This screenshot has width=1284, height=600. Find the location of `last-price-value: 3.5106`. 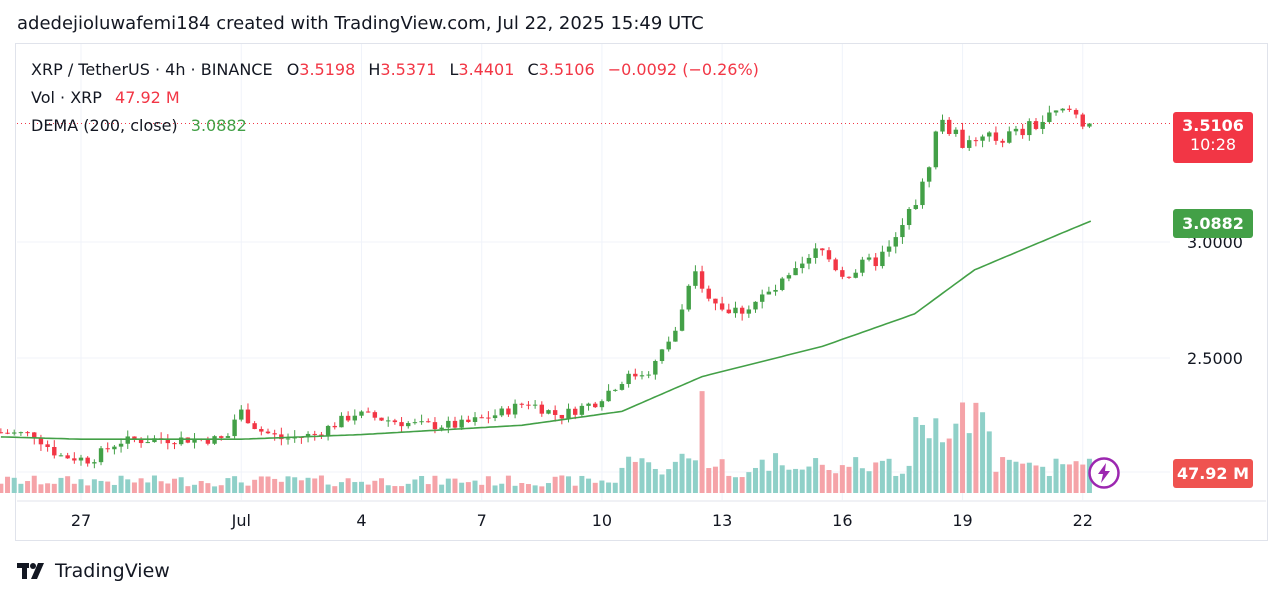

last-price-value: 3.5106 is located at coordinates (1213, 125).